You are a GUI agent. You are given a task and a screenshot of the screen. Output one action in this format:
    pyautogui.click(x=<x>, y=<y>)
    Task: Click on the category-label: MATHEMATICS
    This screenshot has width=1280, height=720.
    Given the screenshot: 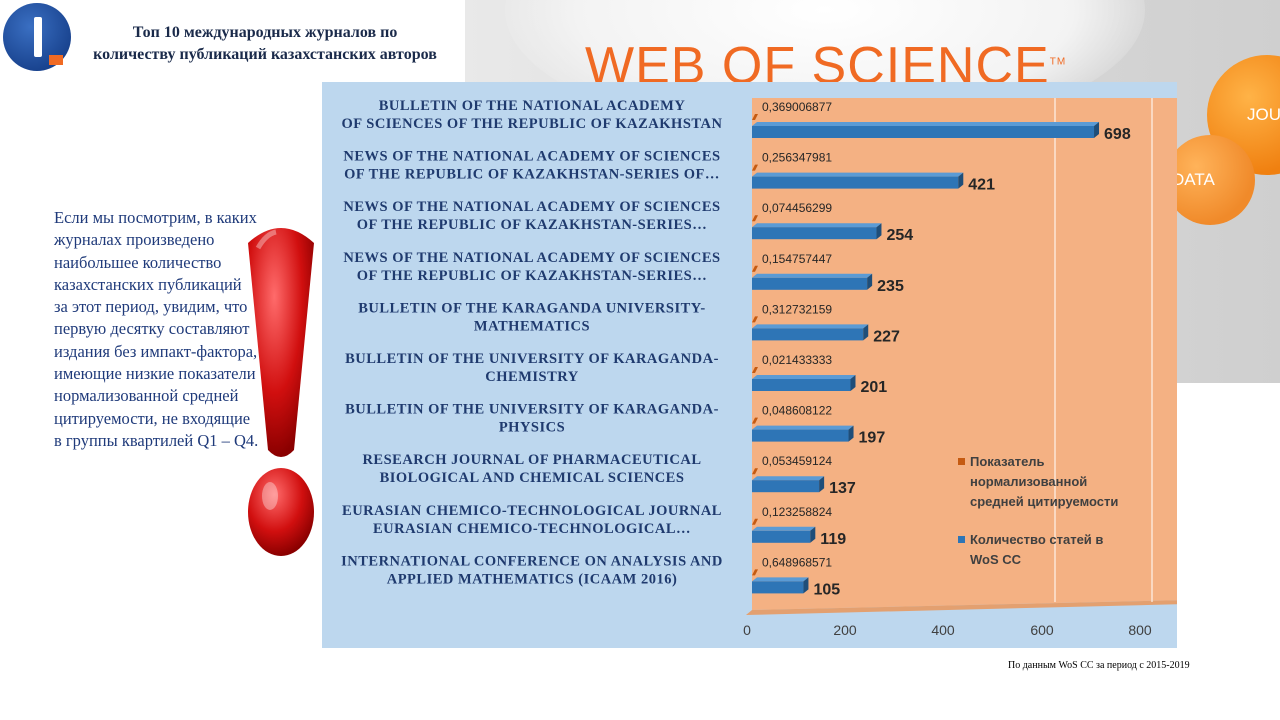 What is the action you would take?
    pyautogui.click(x=532, y=326)
    